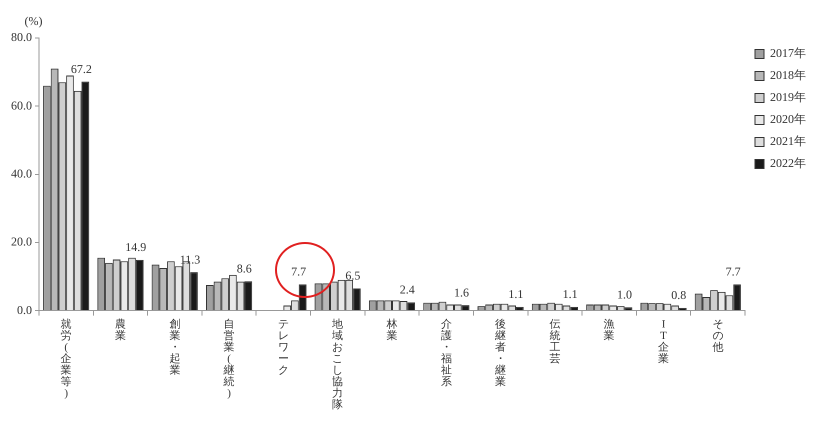 This screenshot has width=828, height=422. I want to click on legend-label: 2018年, so click(788, 75).